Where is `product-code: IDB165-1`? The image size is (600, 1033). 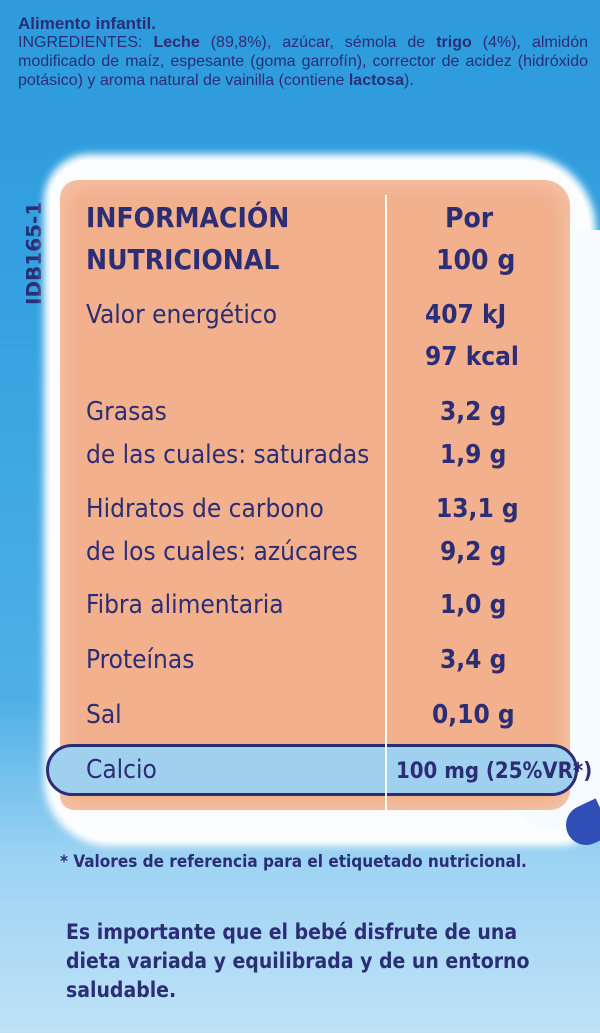
product-code: IDB165-1 is located at coordinates (34, 253).